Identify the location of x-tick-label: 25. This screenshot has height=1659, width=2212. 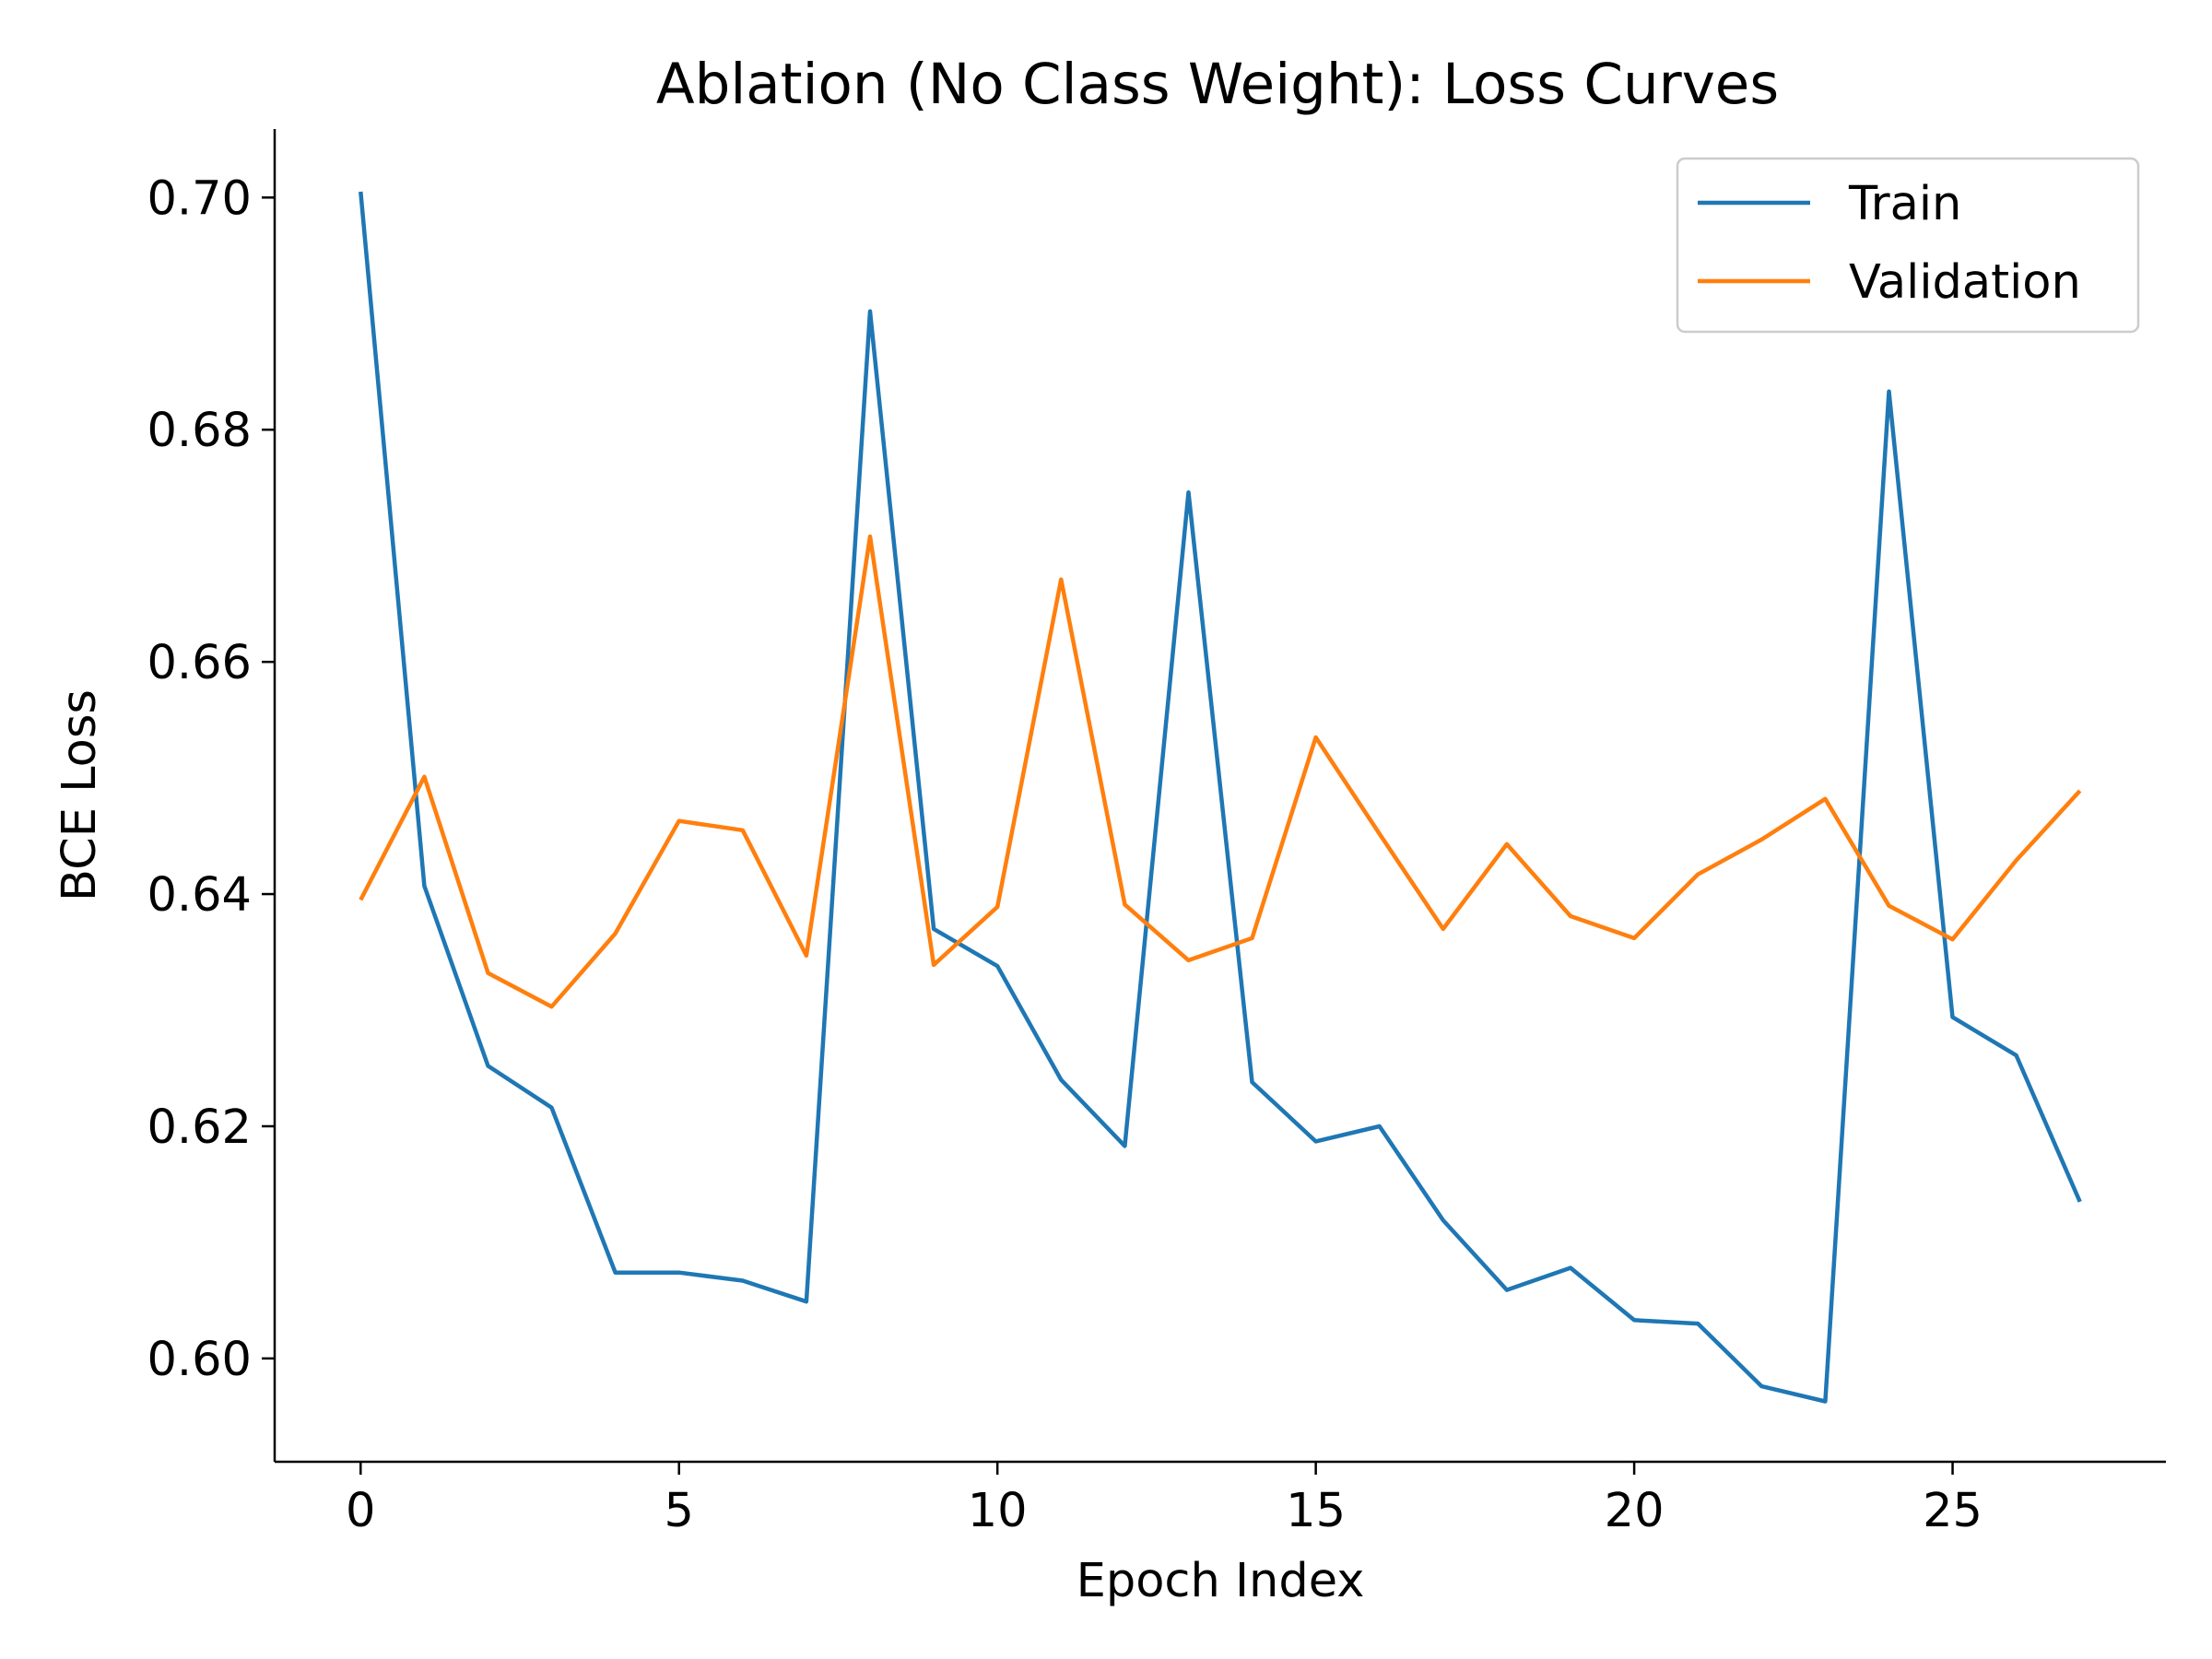
(1953, 1511).